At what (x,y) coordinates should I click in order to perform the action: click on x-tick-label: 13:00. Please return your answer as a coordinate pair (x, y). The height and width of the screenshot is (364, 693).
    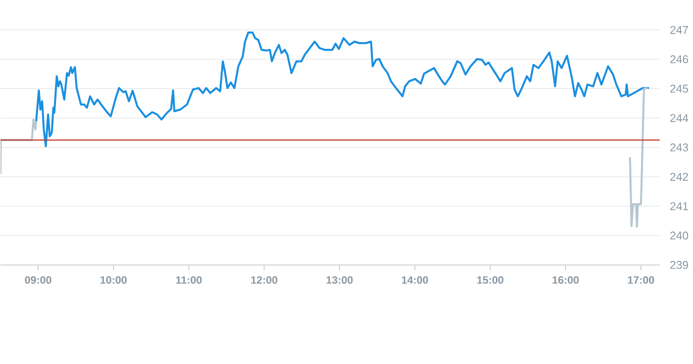
    Looking at the image, I should click on (339, 280).